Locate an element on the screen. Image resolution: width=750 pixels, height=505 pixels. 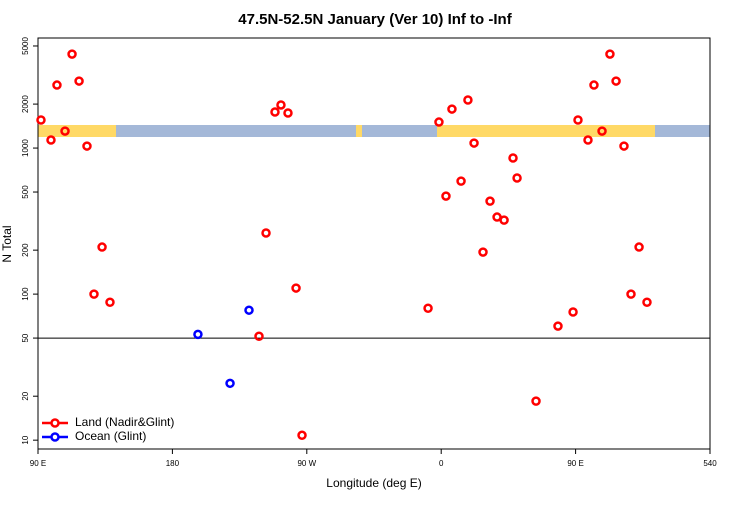
x-tick-label: 540 is located at coordinates (710, 463).